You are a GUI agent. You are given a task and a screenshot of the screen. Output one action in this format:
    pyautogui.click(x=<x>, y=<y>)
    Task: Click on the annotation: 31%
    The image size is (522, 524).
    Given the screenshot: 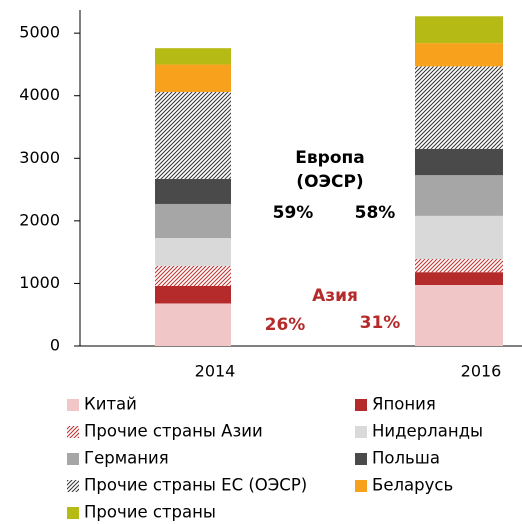 What is the action you would take?
    pyautogui.click(x=380, y=323)
    